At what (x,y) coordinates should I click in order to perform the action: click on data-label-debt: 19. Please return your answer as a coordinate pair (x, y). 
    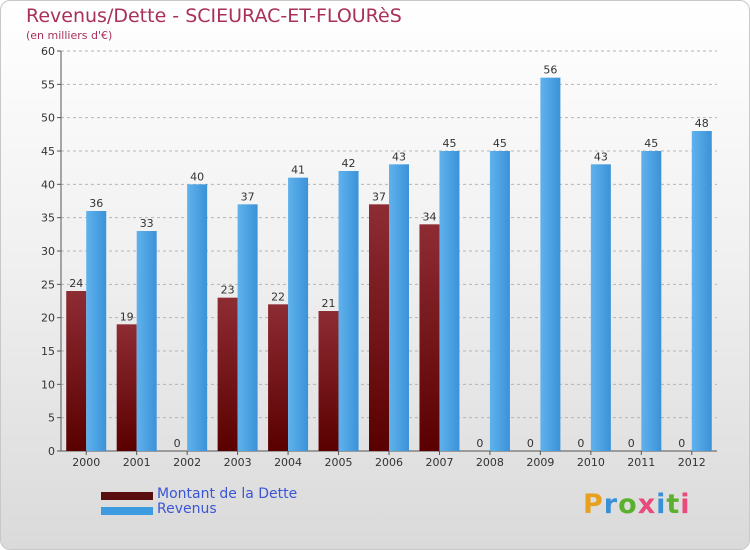
    Looking at the image, I should click on (127, 316).